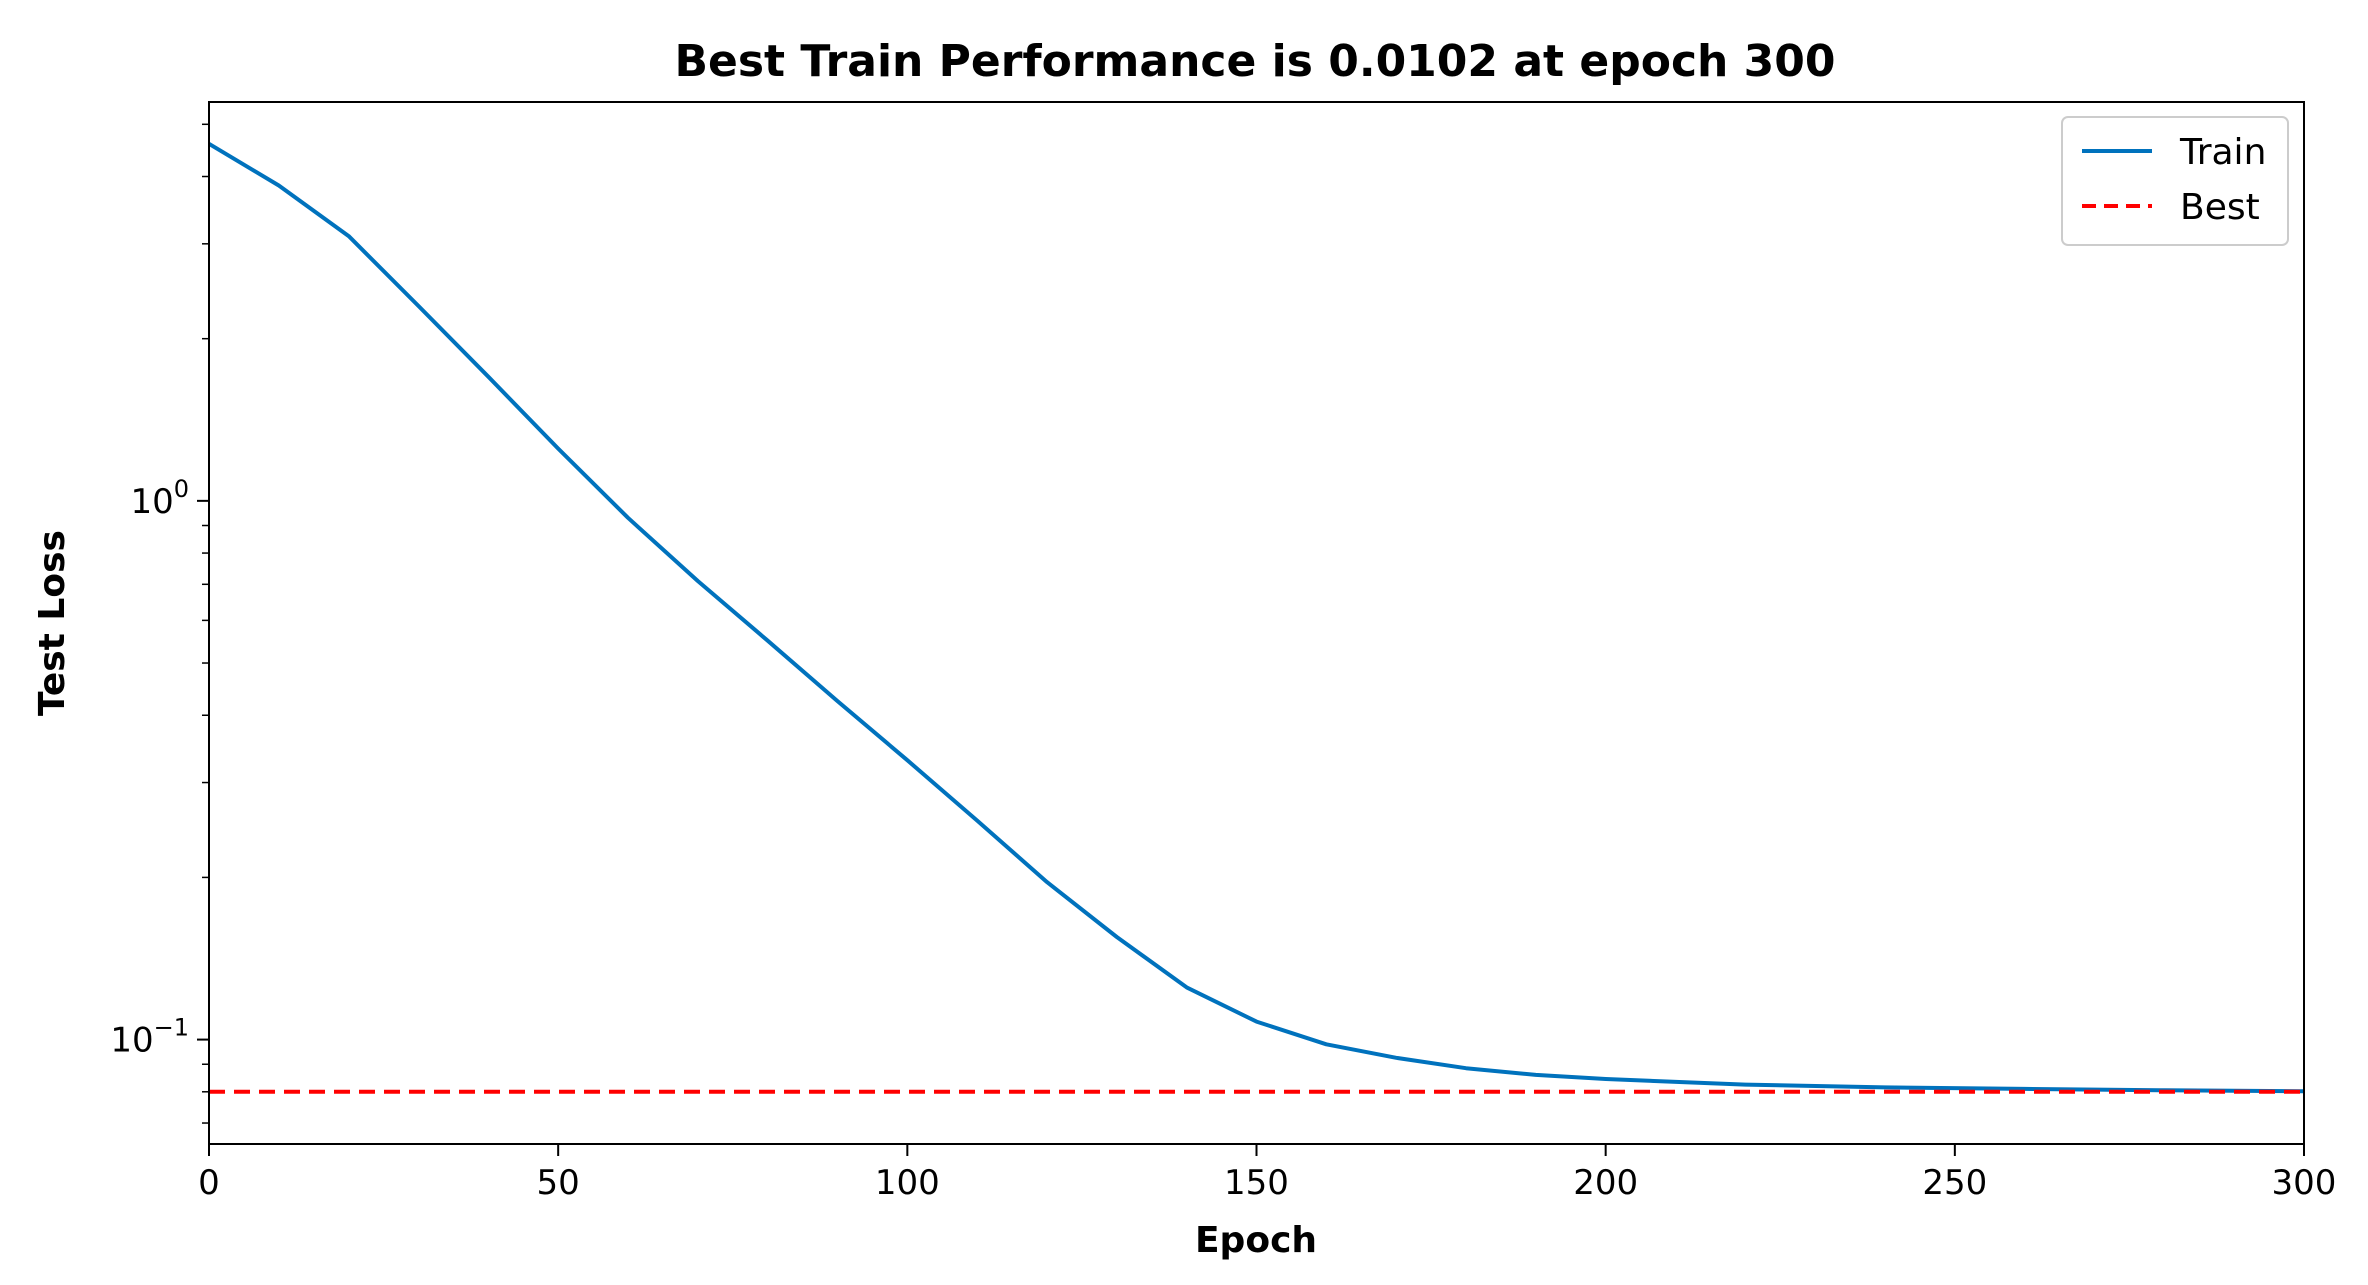  Describe the element at coordinates (2304, 1183) in the screenshot. I see `x-tick-label: 300` at that location.